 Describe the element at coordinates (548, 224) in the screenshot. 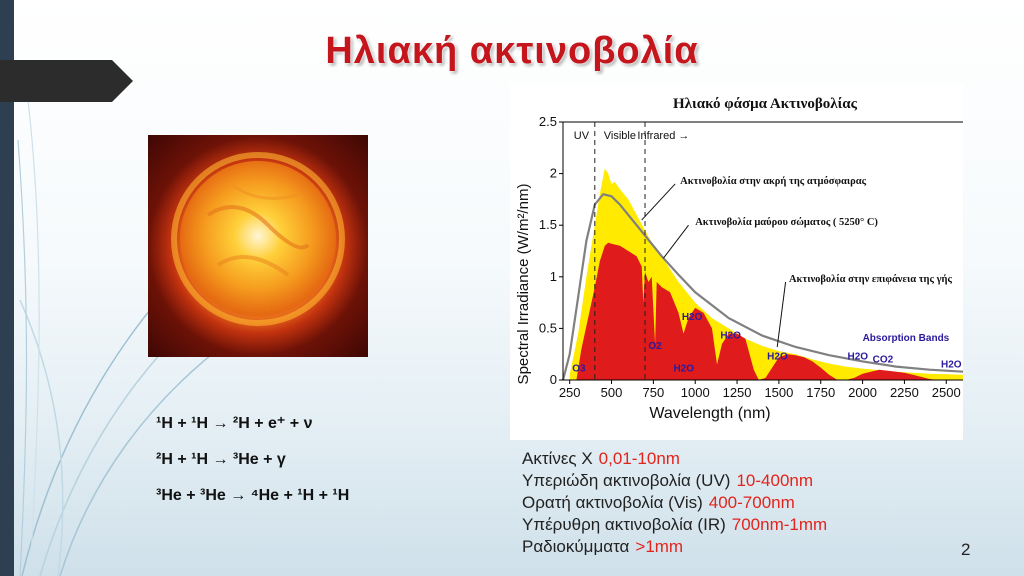

I see `y-tick-label: 1.5` at that location.